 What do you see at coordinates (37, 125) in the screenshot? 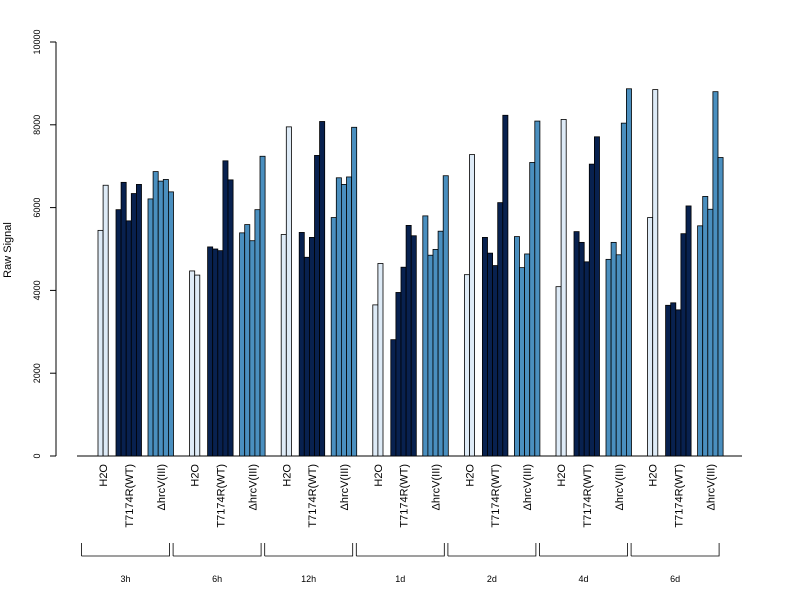
I see `y-tick-label: 8000` at bounding box center [37, 125].